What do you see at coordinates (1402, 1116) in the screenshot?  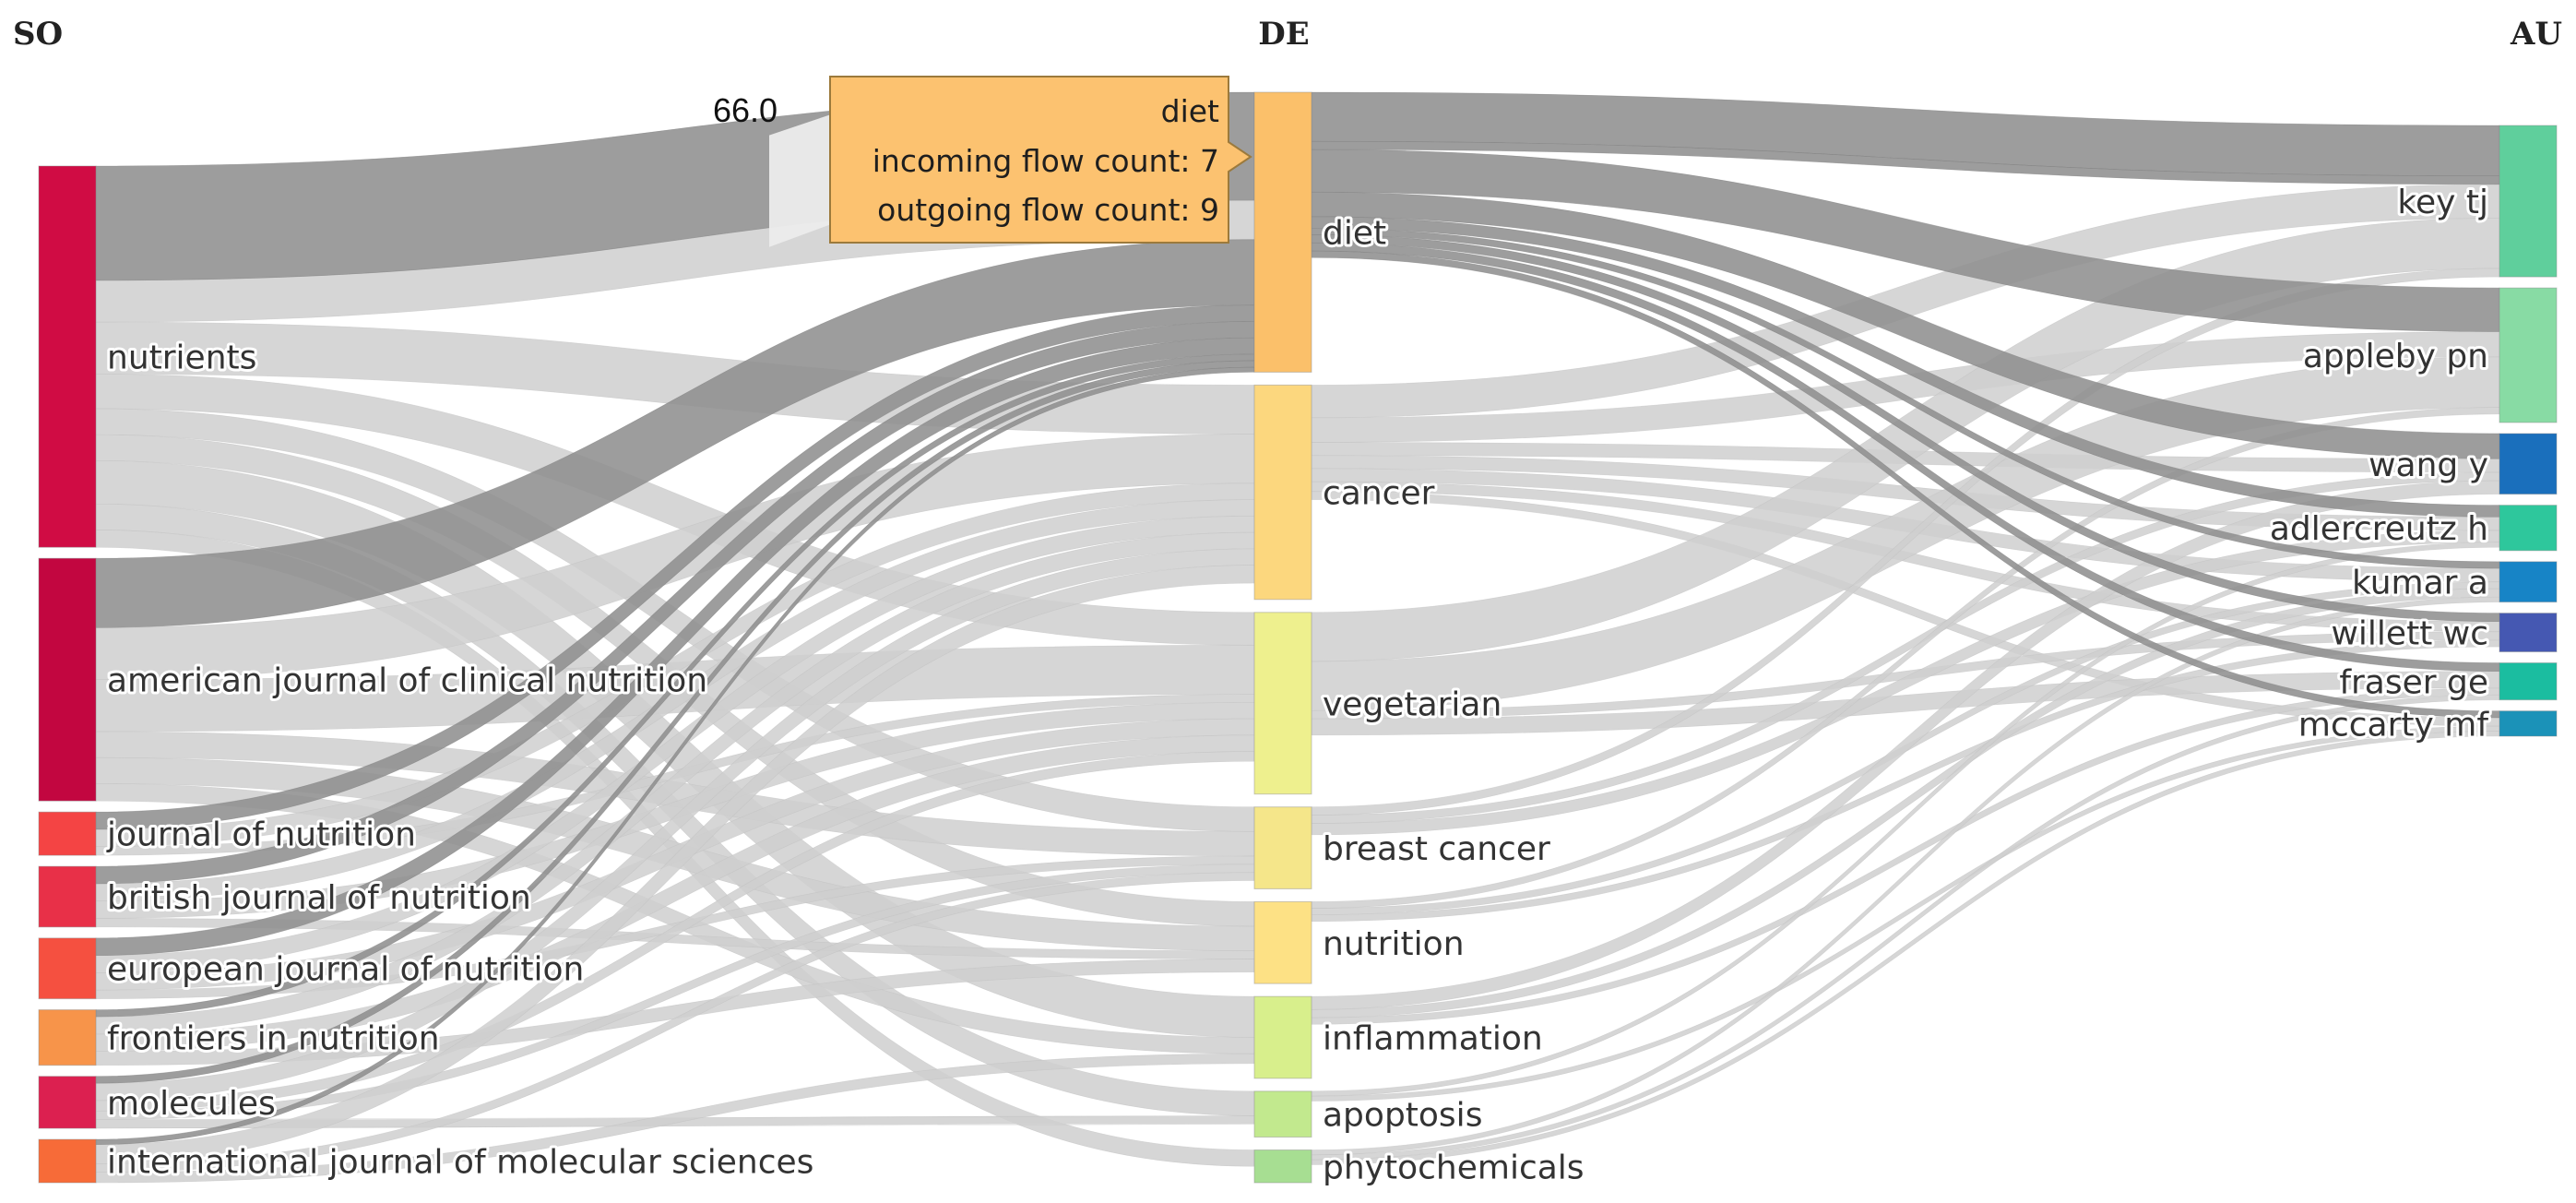 I see `node-label-apoptosis: apoptosis` at bounding box center [1402, 1116].